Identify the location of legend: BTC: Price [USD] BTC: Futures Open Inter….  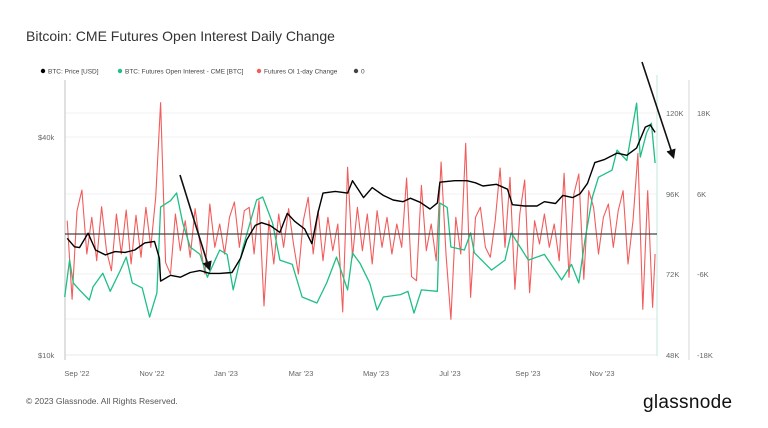
(202, 72).